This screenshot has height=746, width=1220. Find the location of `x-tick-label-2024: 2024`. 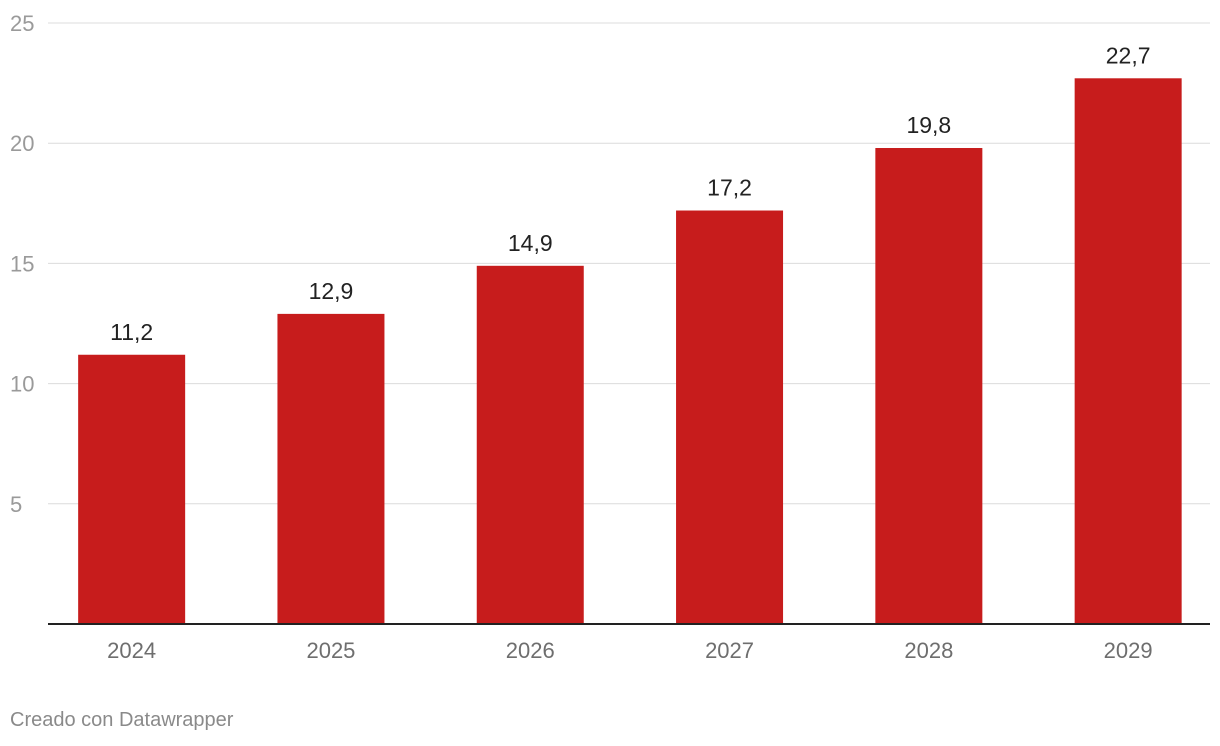

x-tick-label-2024: 2024 is located at coordinates (131, 650).